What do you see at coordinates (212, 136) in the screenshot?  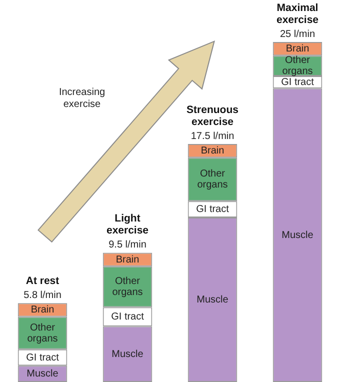 I see `annotation: 17.5 l/min` at bounding box center [212, 136].